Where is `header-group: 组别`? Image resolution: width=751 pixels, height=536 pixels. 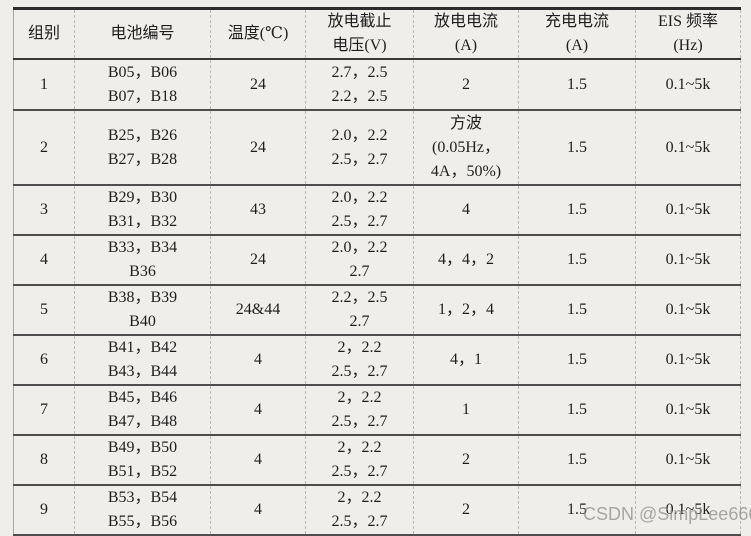
header-group: 组别 is located at coordinates (44, 34).